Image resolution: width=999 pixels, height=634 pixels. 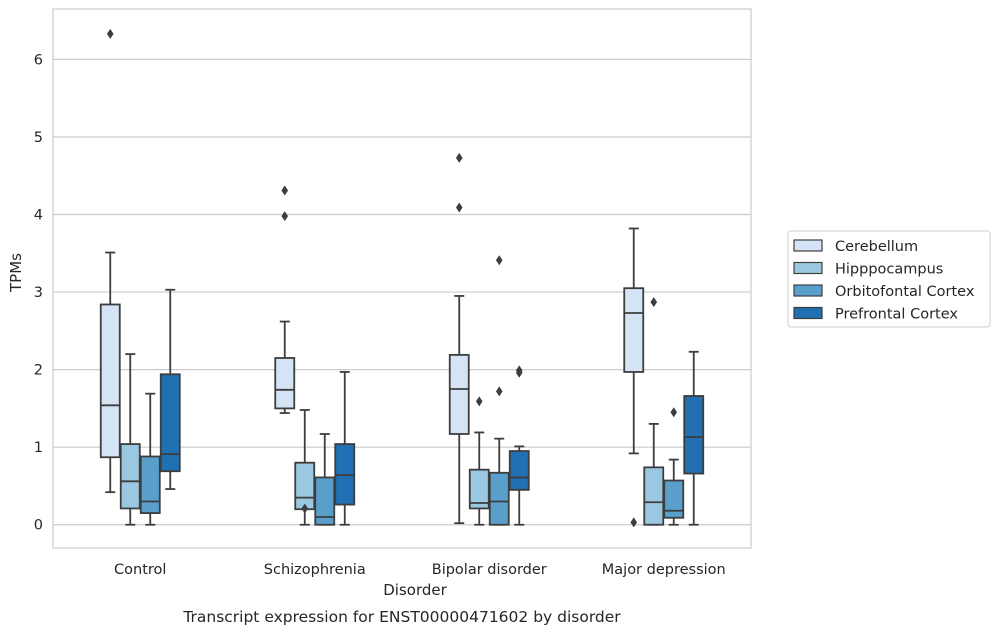 I want to click on legend-item-3: Orbitofontal Cortex, so click(x=884, y=292).